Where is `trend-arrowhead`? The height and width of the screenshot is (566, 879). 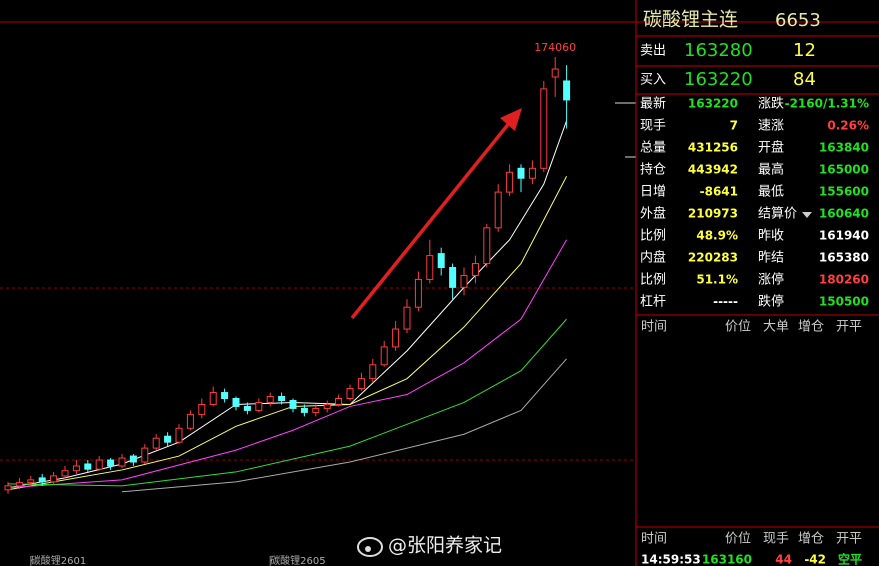 trend-arrowhead is located at coordinates (511, 119).